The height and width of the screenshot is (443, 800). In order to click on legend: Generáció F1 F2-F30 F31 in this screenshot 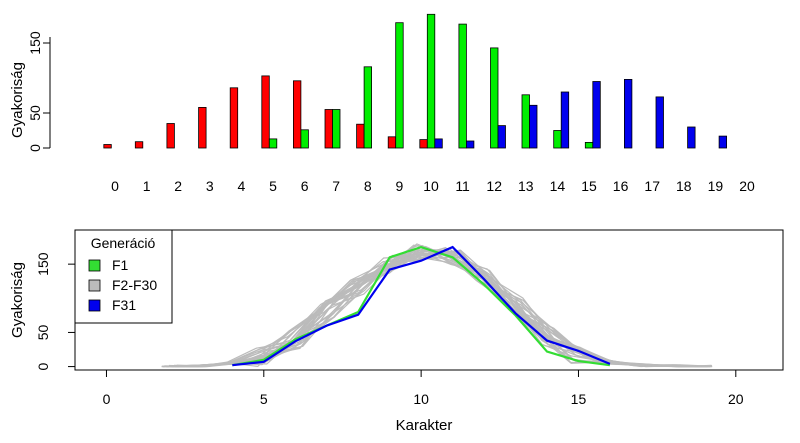, I will do `click(123, 276)`.